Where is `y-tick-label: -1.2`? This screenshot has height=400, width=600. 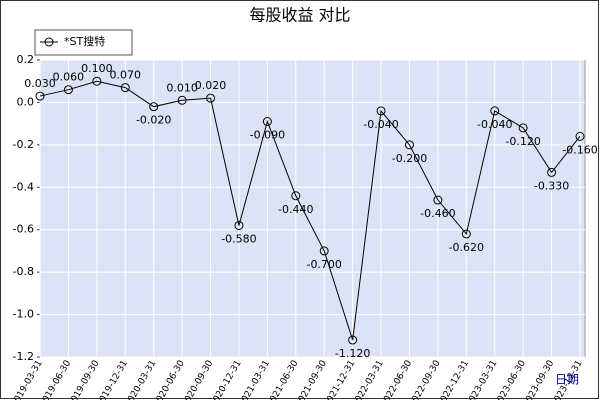 y-tick-label: -1.2 is located at coordinates (23, 356).